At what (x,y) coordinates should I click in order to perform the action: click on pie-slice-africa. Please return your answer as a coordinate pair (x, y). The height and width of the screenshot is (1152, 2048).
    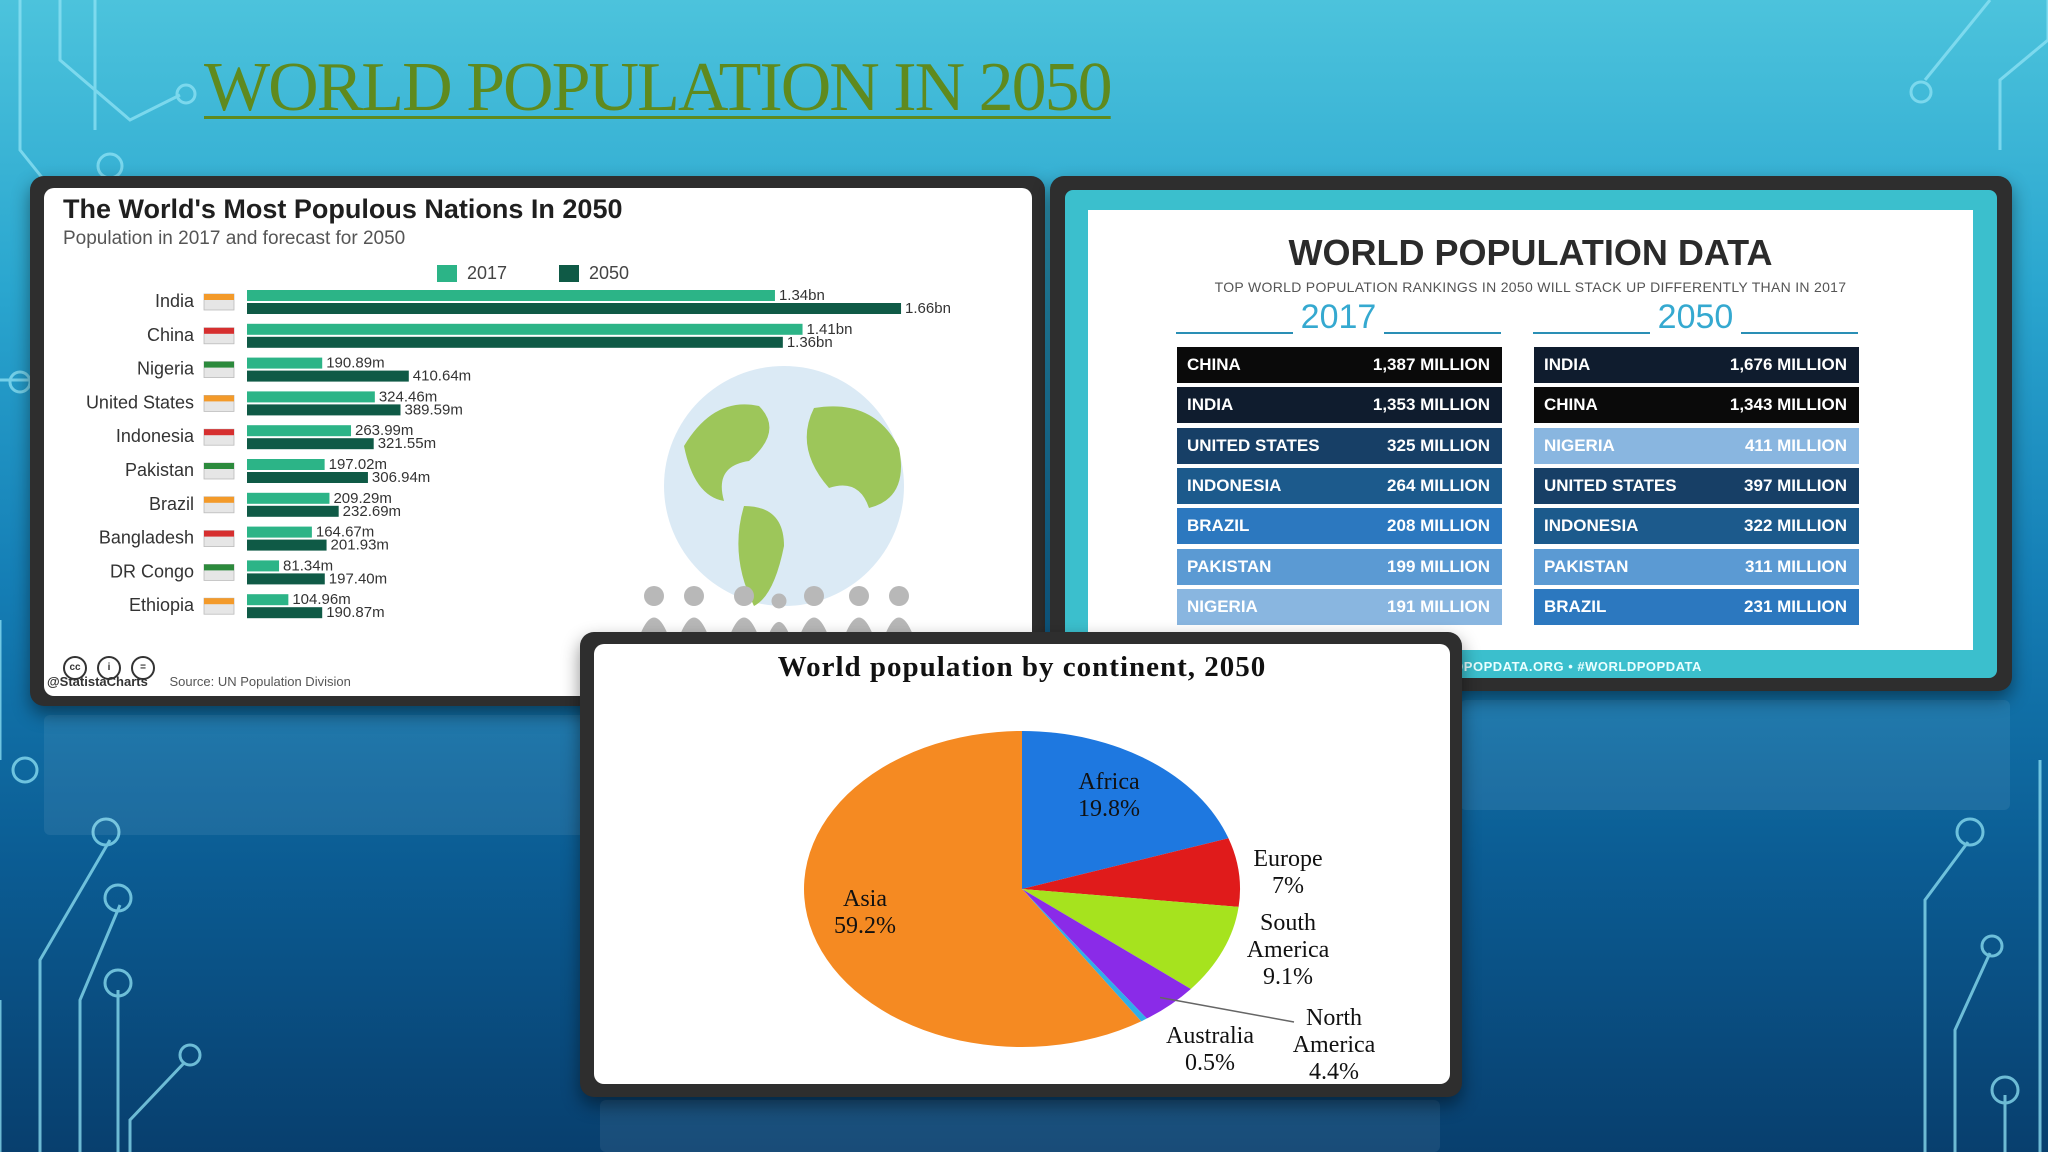
    Looking at the image, I should click on (1125, 810).